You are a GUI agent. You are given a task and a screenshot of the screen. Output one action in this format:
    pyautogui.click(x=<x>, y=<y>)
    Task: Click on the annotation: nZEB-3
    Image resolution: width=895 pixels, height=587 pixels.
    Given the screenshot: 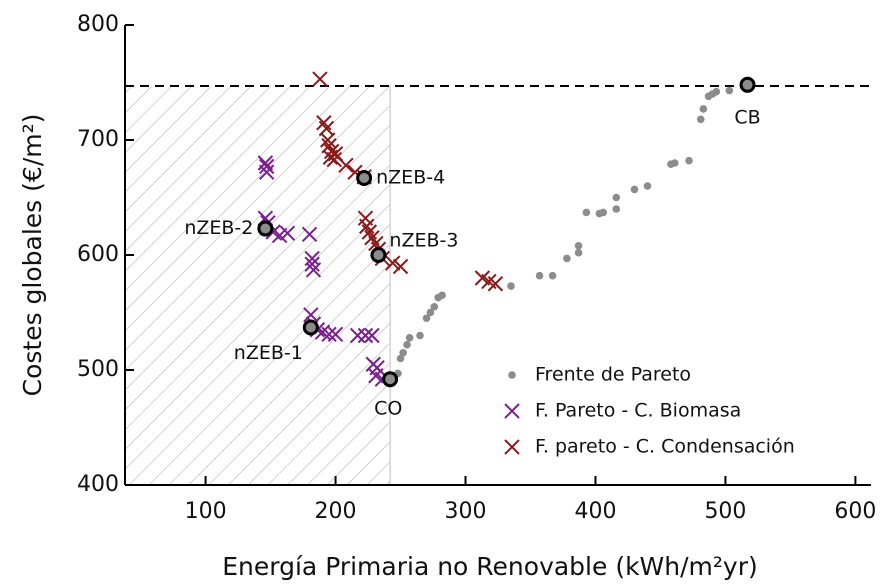 What is the action you would take?
    pyautogui.click(x=423, y=241)
    